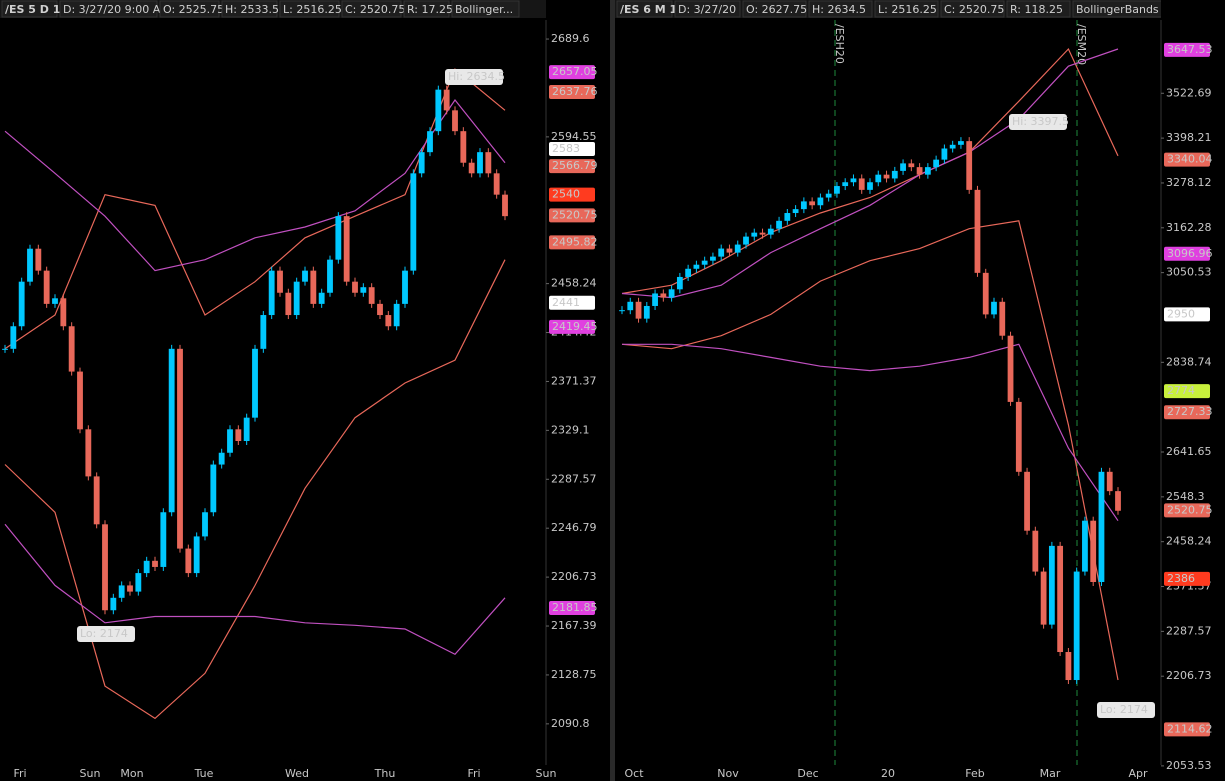  Describe the element at coordinates (807, 773) in the screenshot. I see `x-tick-label: Dec` at that location.